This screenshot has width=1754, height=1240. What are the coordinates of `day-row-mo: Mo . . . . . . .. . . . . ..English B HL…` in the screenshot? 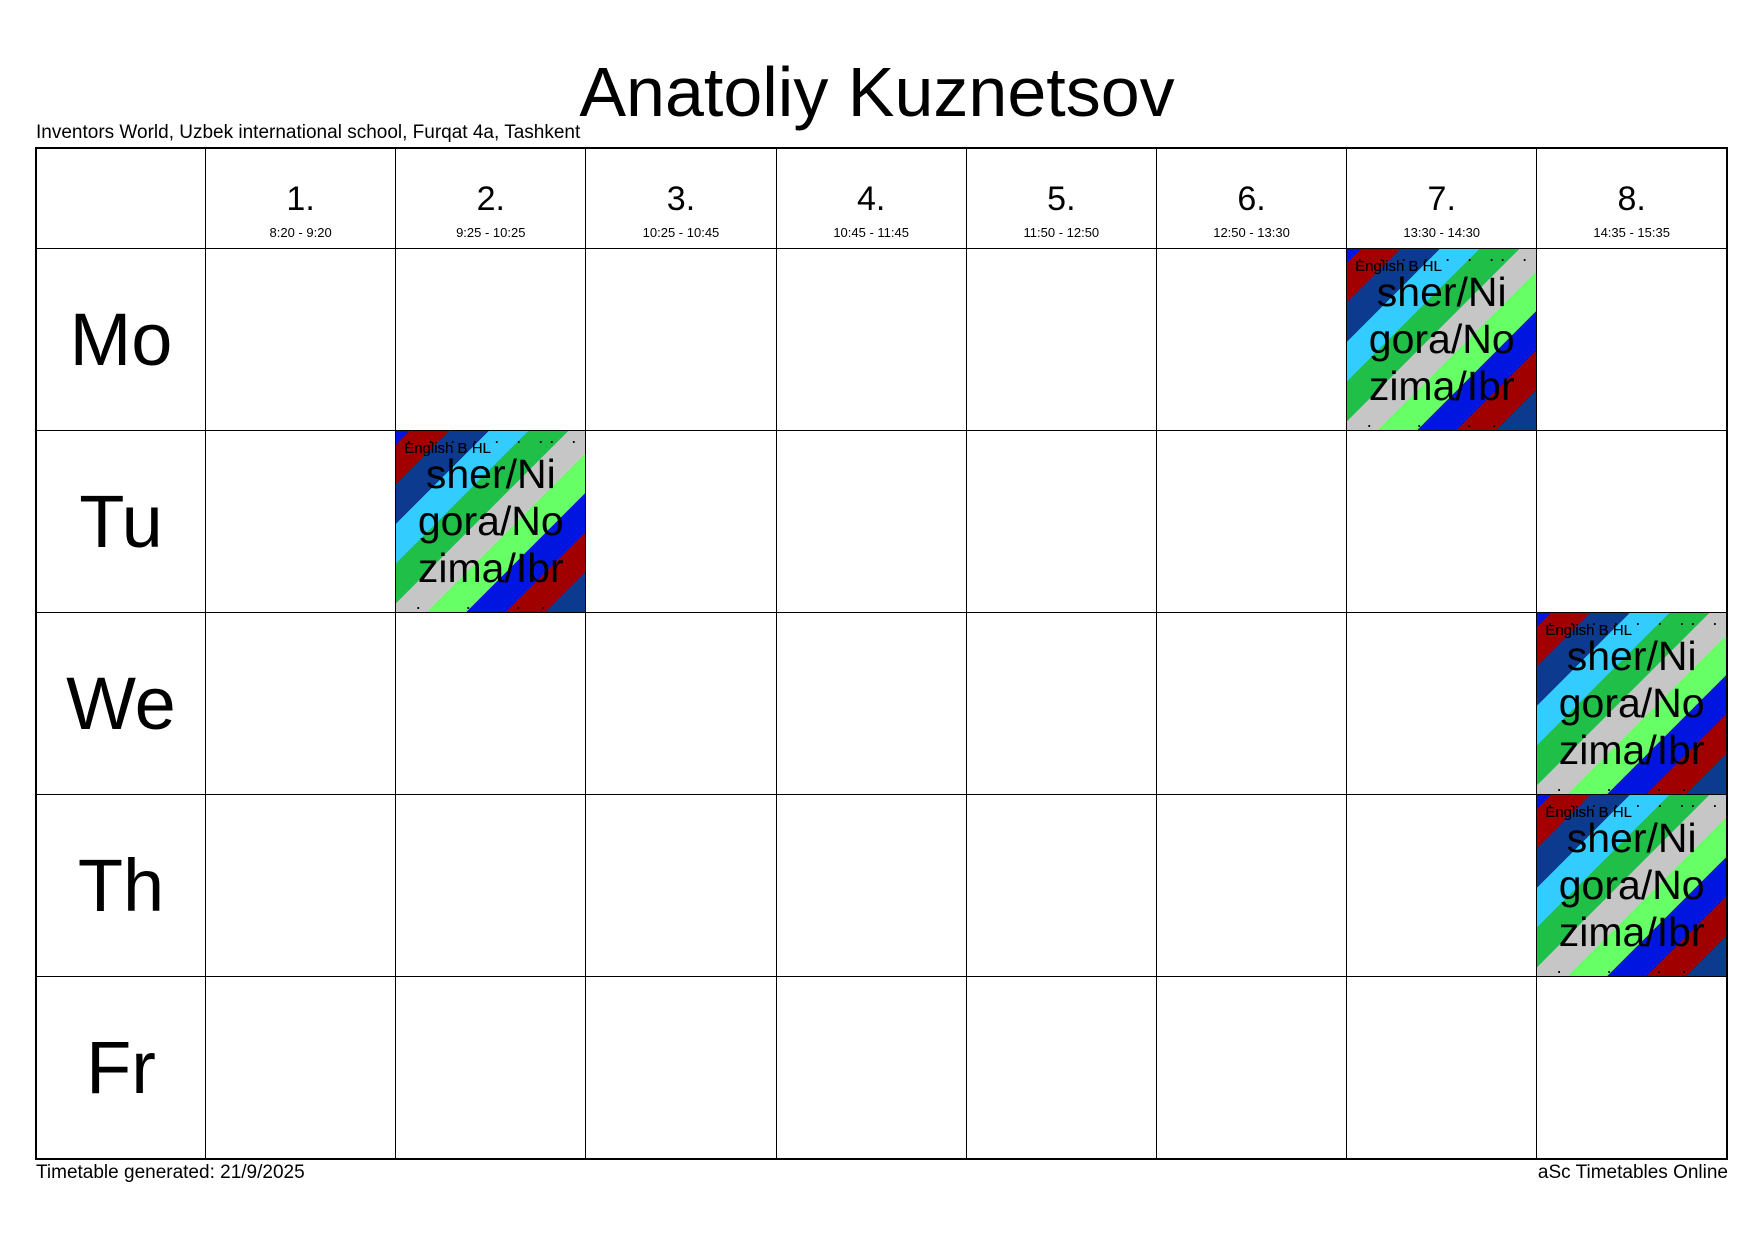 It's located at (881, 340).